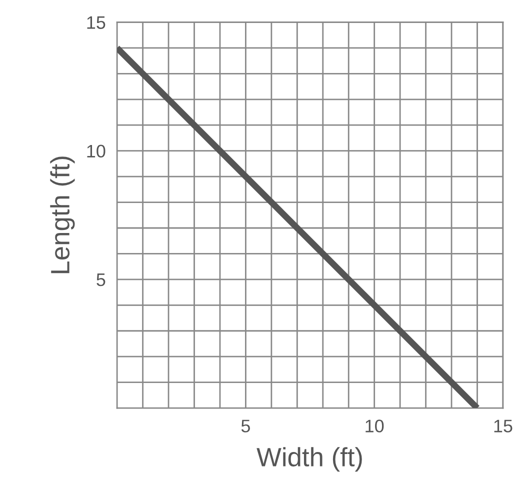  What do you see at coordinates (96, 151) in the screenshot?
I see `y-tick-label: 10` at bounding box center [96, 151].